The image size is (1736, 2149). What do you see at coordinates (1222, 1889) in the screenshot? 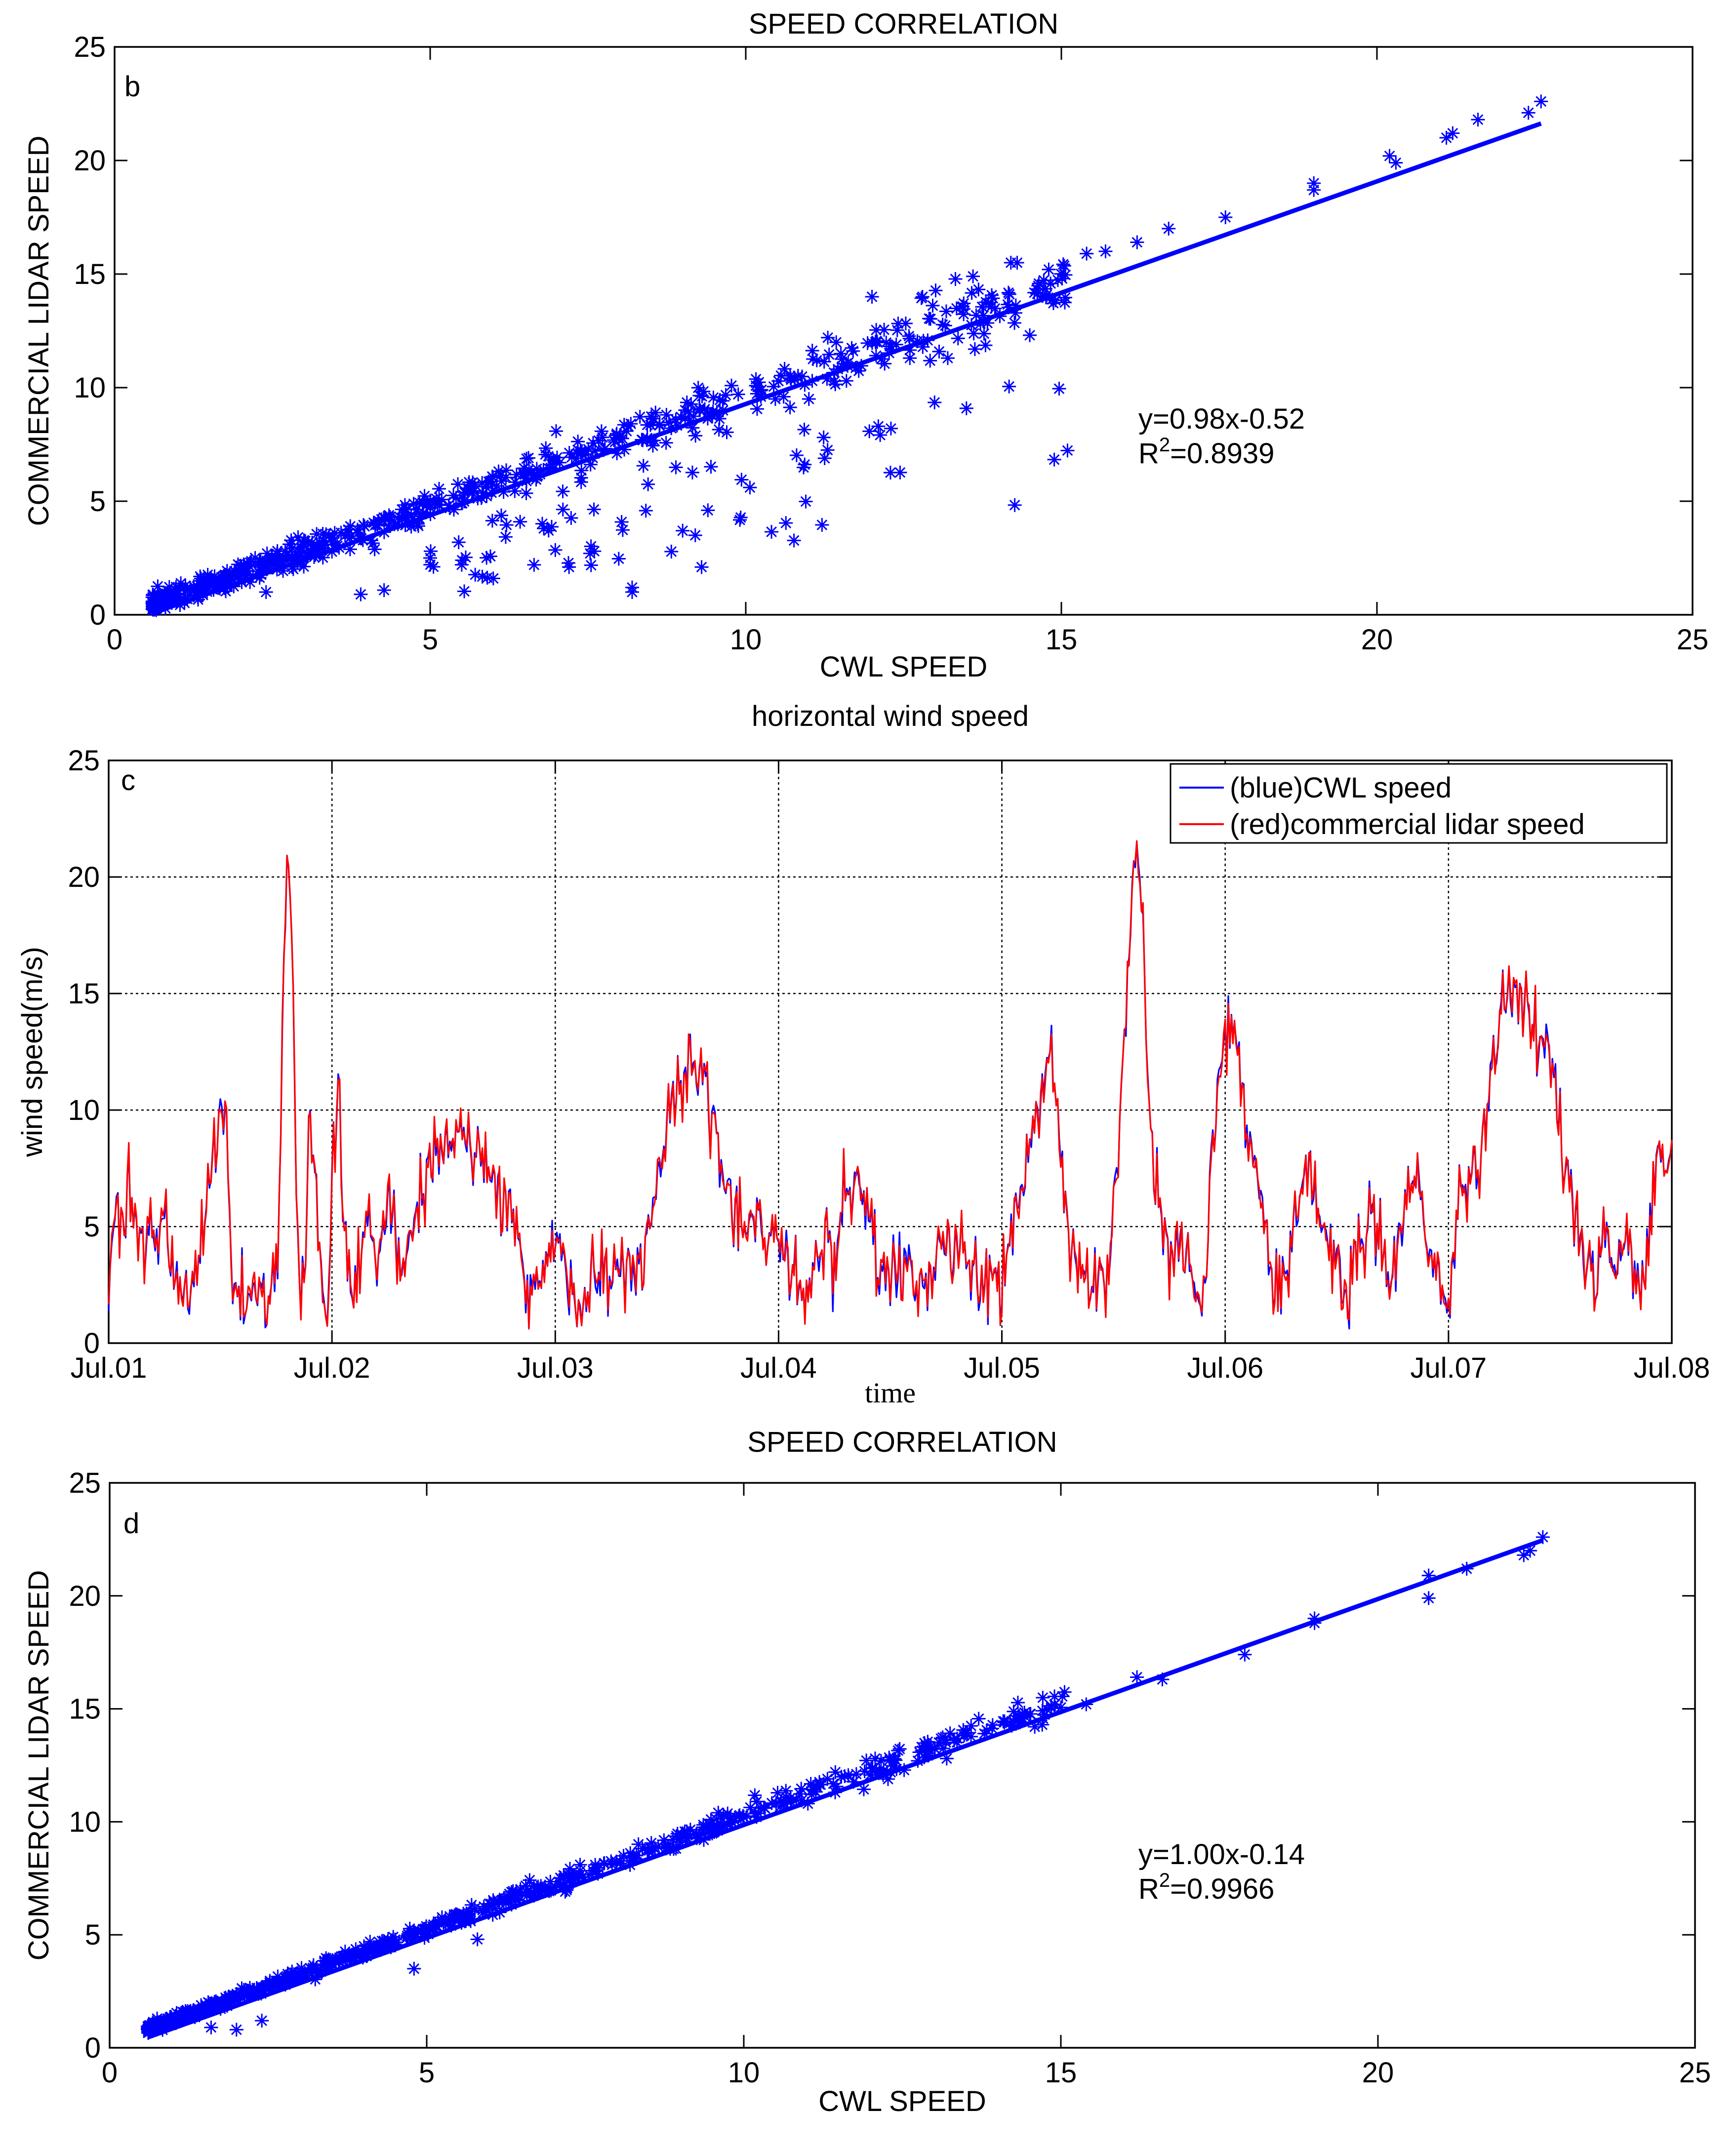
I see `r2-value: =0.9966` at bounding box center [1222, 1889].